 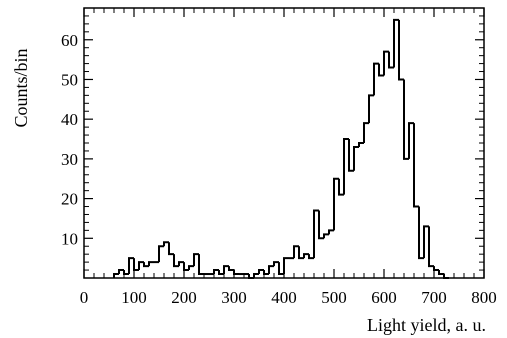 I want to click on x-tick-label: 400, so click(x=284, y=297).